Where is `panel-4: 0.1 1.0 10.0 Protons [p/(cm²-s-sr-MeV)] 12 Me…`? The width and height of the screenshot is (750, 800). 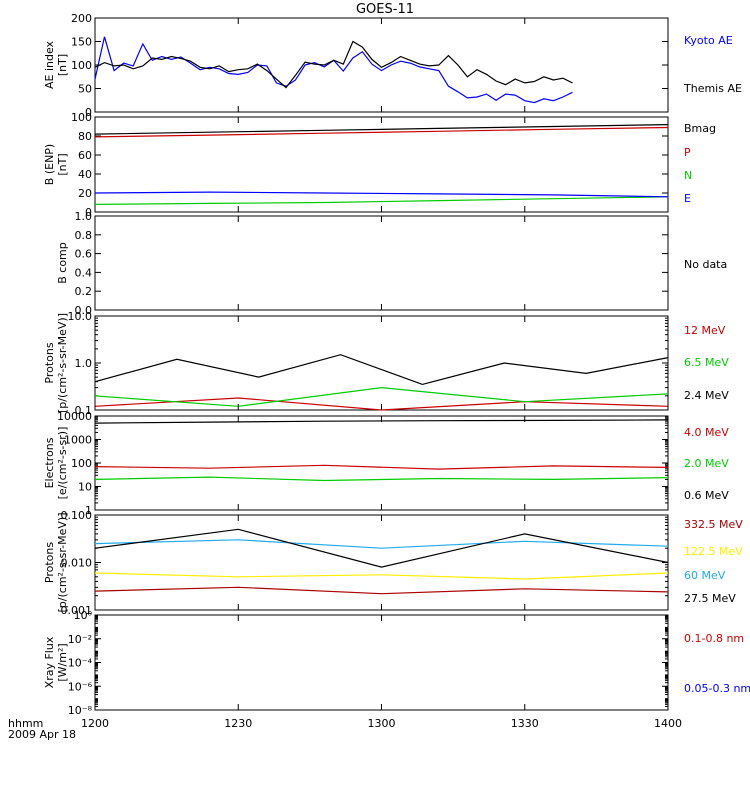 panel-4: 0.1 1.0 10.0 Protons [p/(cm²-s-sr-MeV)] 12 Me… is located at coordinates (386, 363).